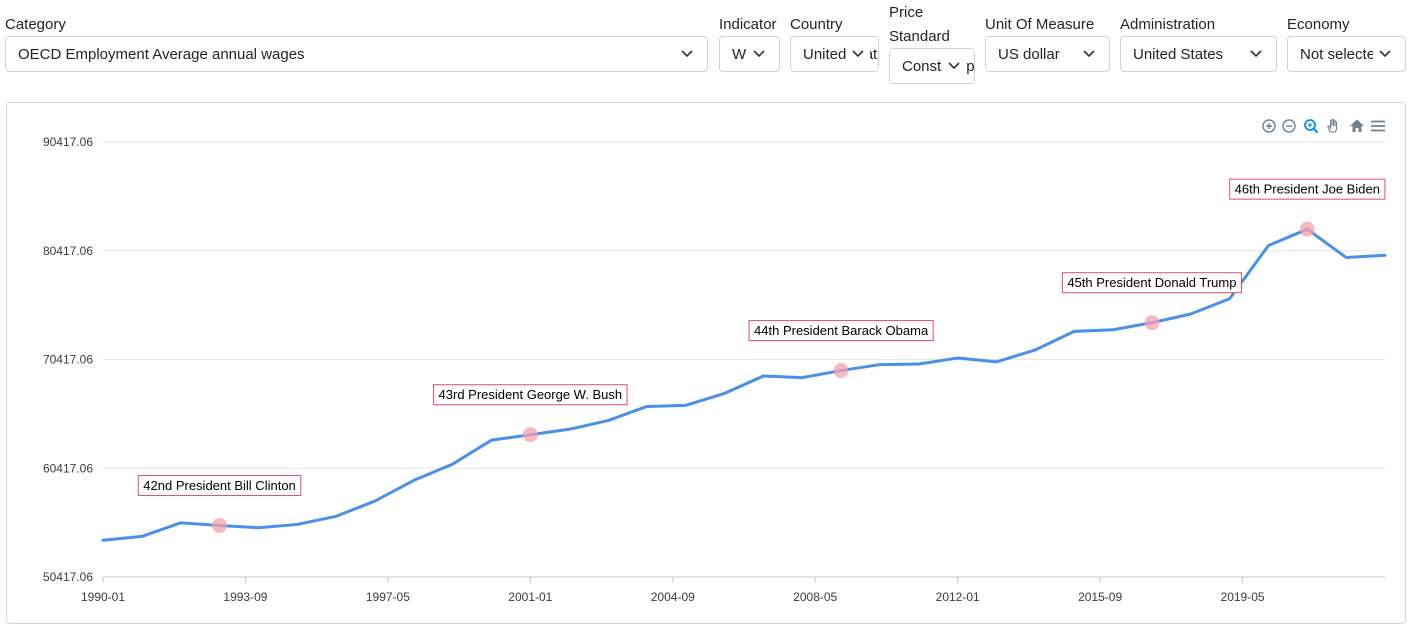  I want to click on pan-icon, so click(1333, 126).